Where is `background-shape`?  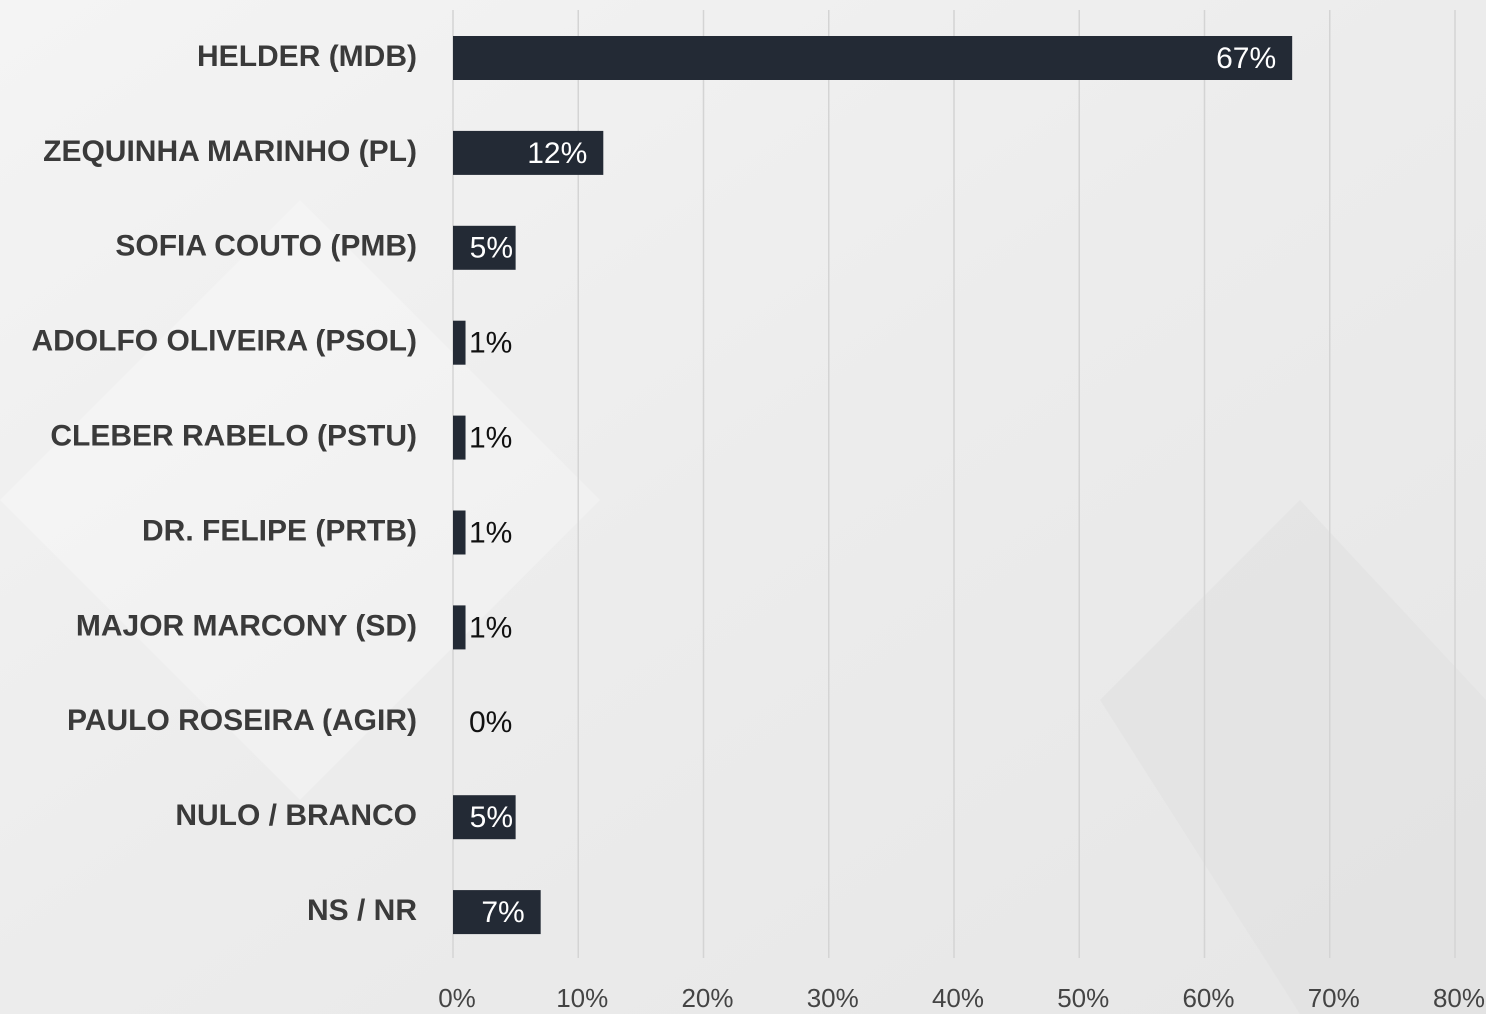
background-shape is located at coordinates (1293, 757).